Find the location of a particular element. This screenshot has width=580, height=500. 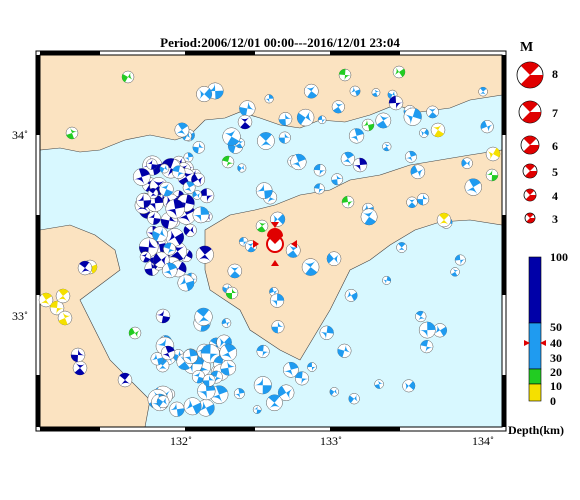

mag-label-7: 7 is located at coordinates (555, 113).